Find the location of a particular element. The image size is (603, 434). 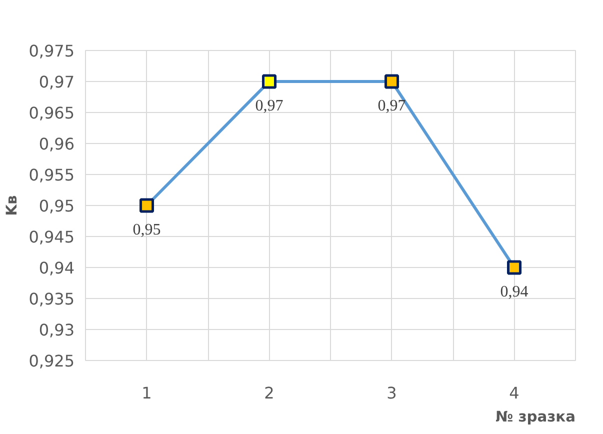

y-tick-label: 0,94 is located at coordinates (56, 268).